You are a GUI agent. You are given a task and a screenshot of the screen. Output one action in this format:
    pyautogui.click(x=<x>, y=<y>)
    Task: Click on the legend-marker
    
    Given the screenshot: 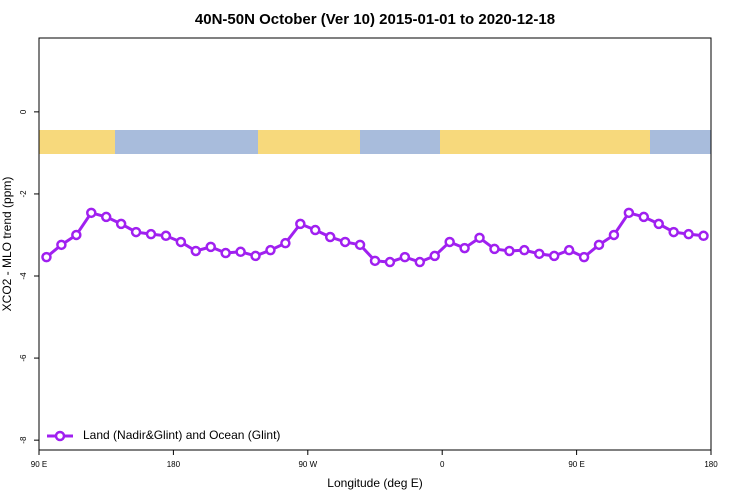 What is the action you would take?
    pyautogui.click(x=60, y=436)
    